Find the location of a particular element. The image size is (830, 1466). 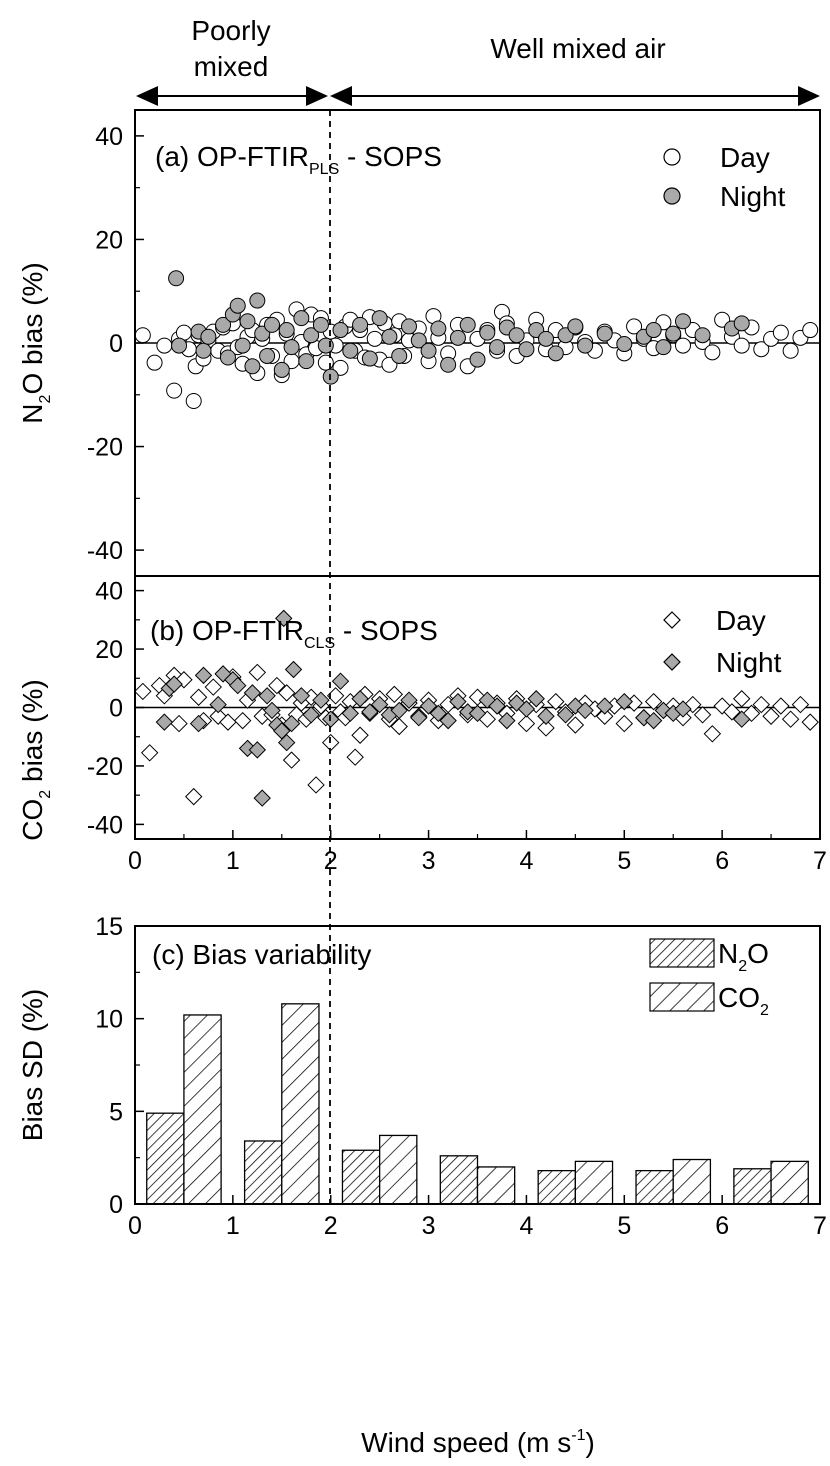

poorly-mixed-label-line1: Poorly is located at coordinates (230, 30).